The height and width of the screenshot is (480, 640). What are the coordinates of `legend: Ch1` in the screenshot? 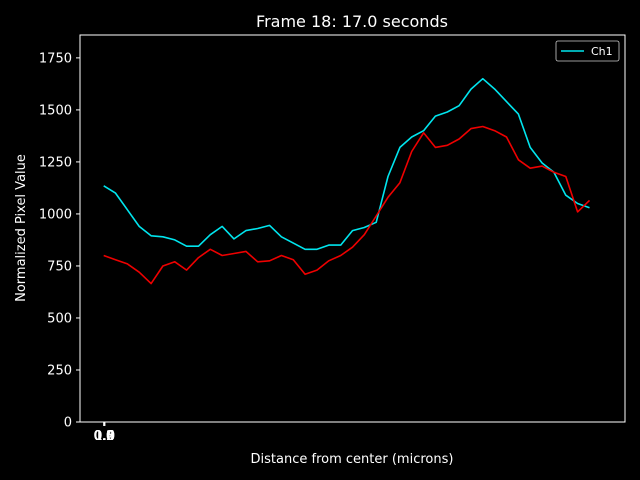 It's located at (587, 51).